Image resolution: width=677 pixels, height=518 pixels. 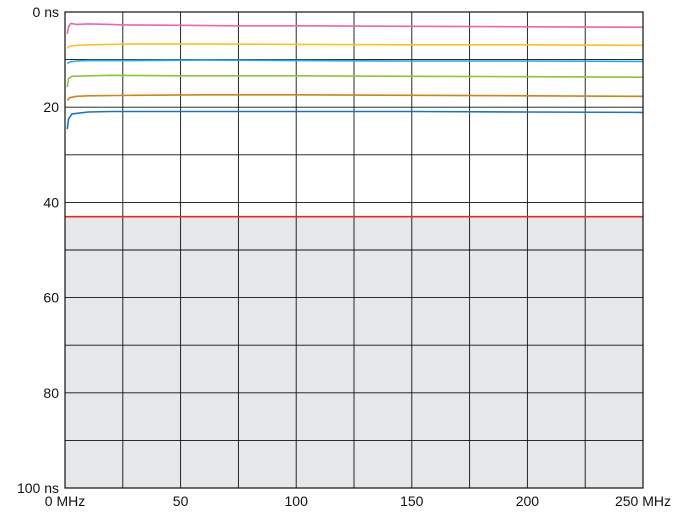 I want to click on x-tick-label: 200, so click(x=528, y=501).